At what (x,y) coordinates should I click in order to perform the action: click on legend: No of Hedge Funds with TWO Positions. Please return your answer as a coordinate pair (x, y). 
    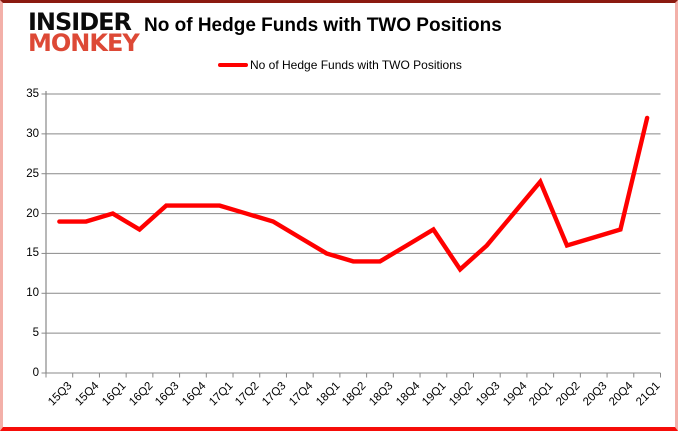
    Looking at the image, I should click on (340, 65).